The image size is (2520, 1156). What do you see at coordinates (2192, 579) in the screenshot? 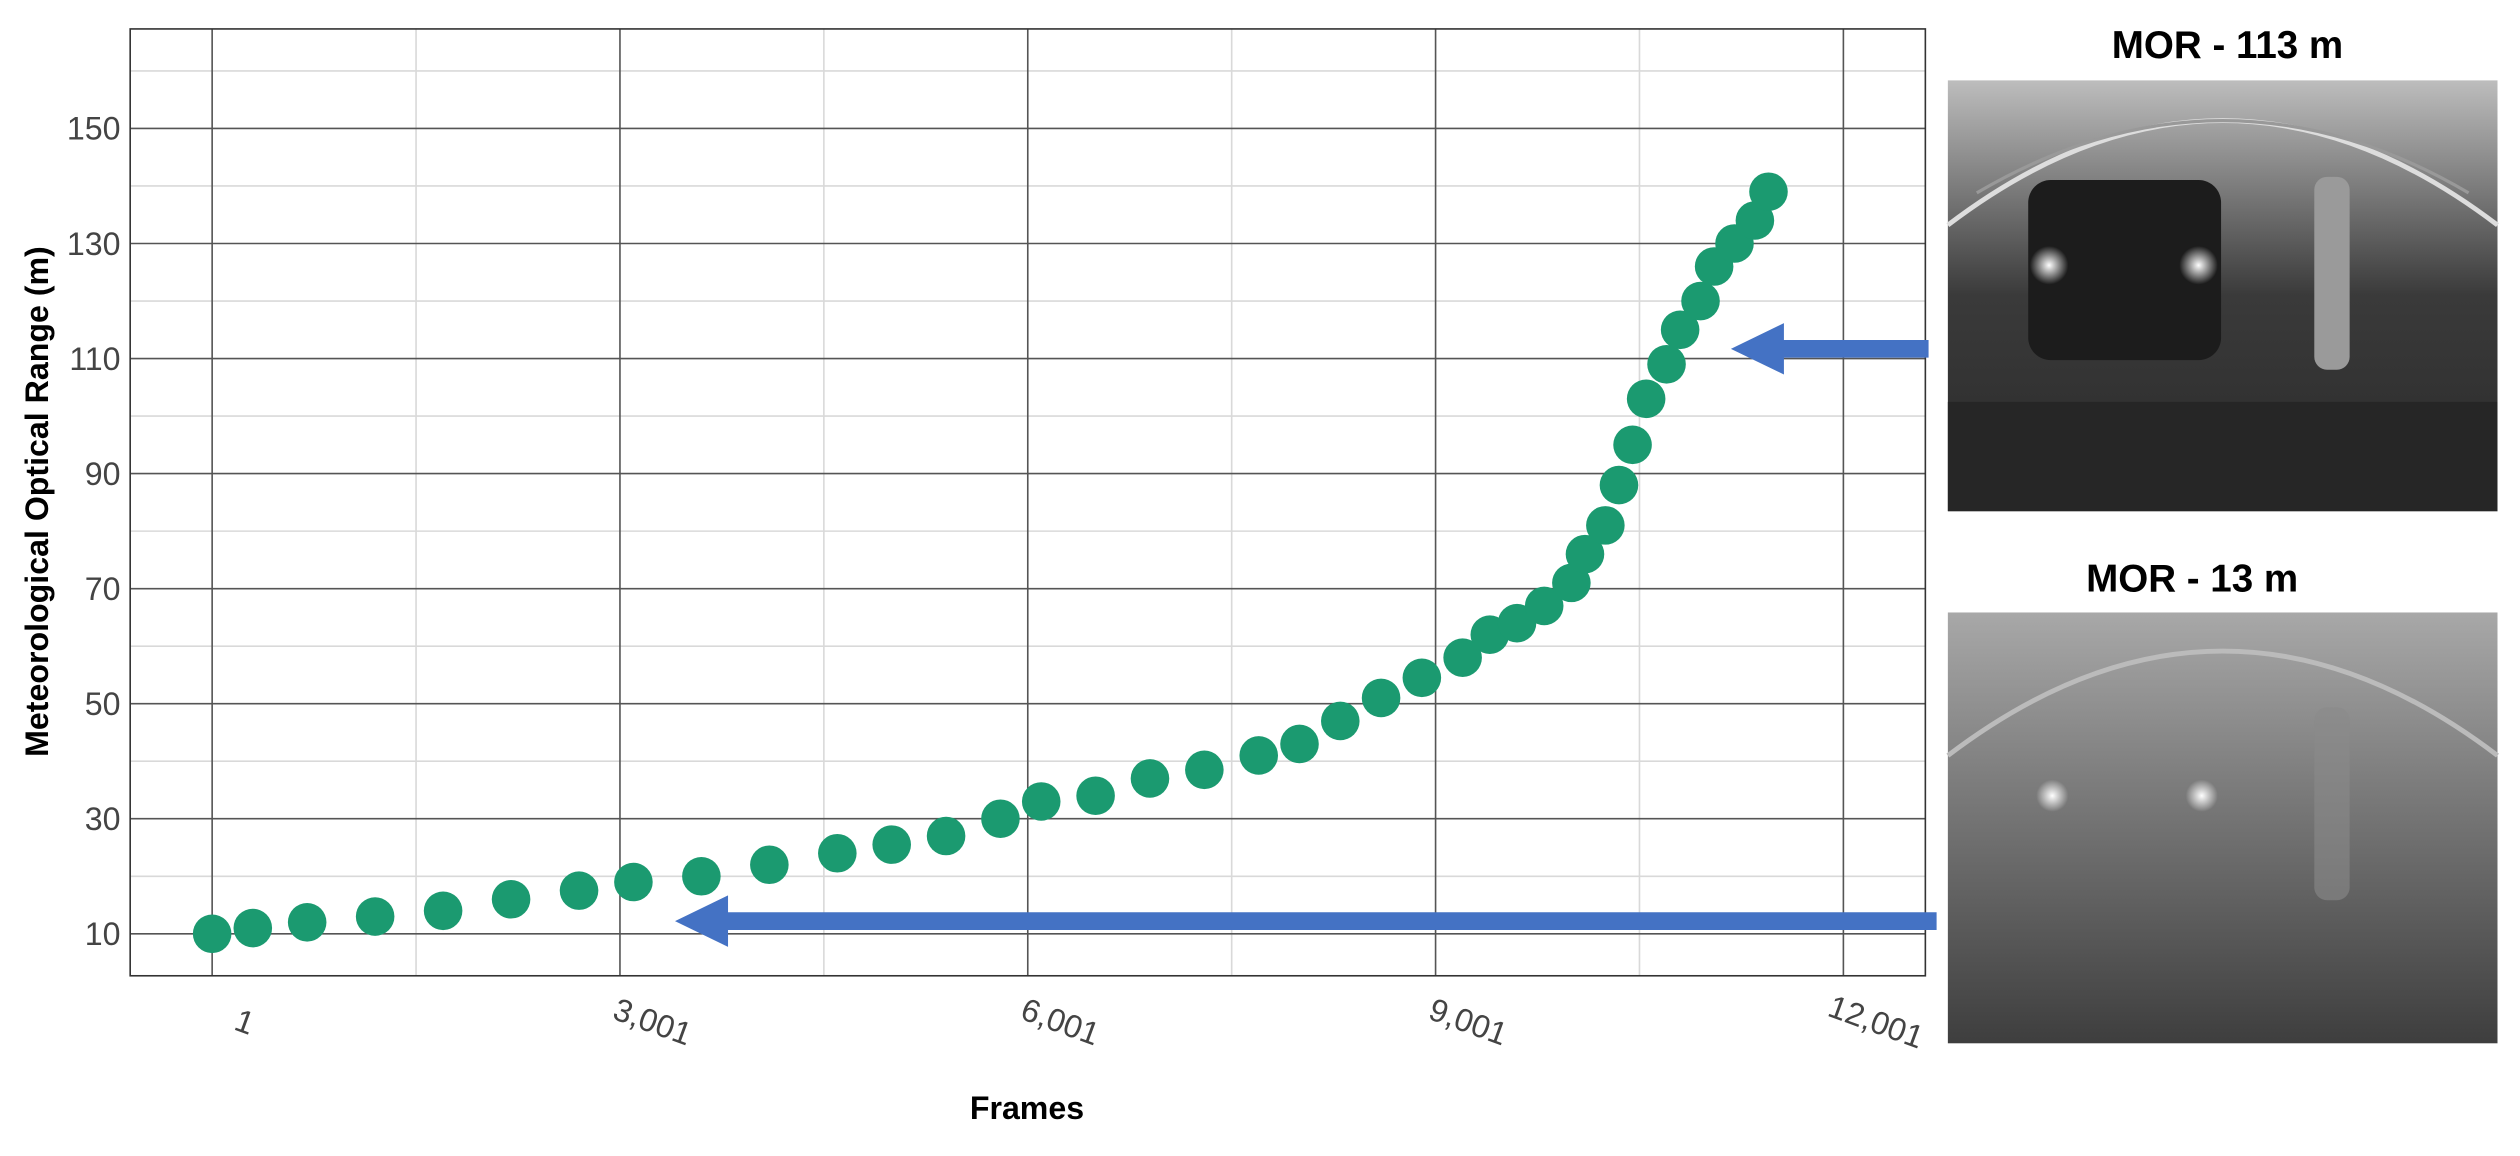
I see `image-title: MOR - 13 m` at bounding box center [2192, 579].